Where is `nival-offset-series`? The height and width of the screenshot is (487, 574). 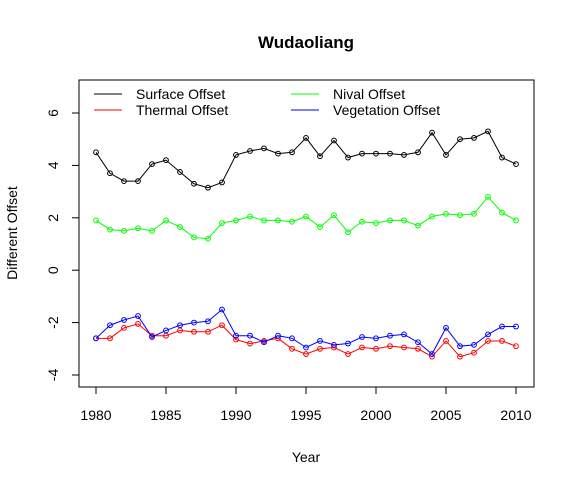
nival-offset-series is located at coordinates (306, 217).